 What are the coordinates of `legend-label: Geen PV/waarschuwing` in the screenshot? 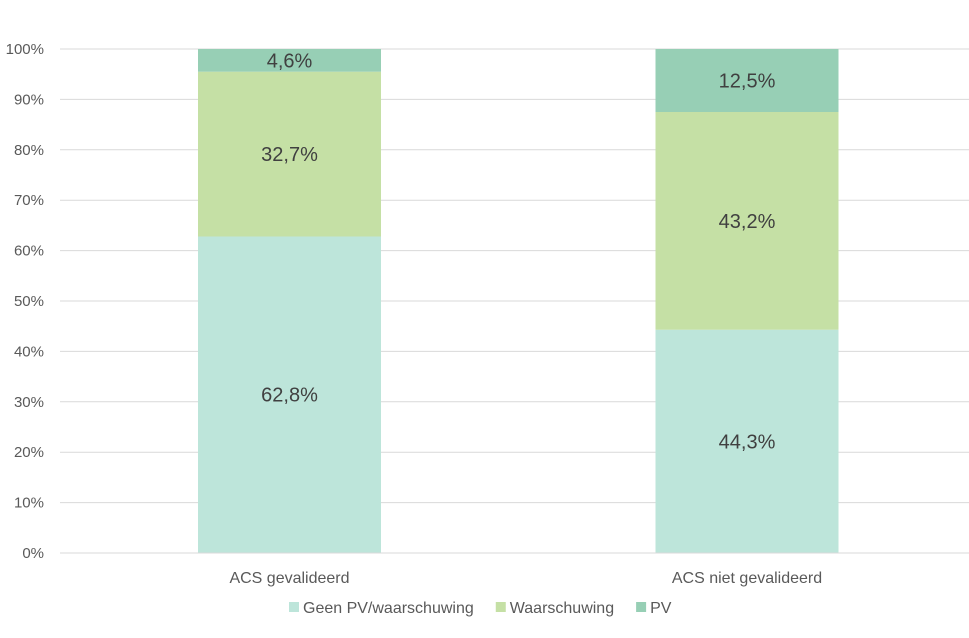 It's located at (388, 608).